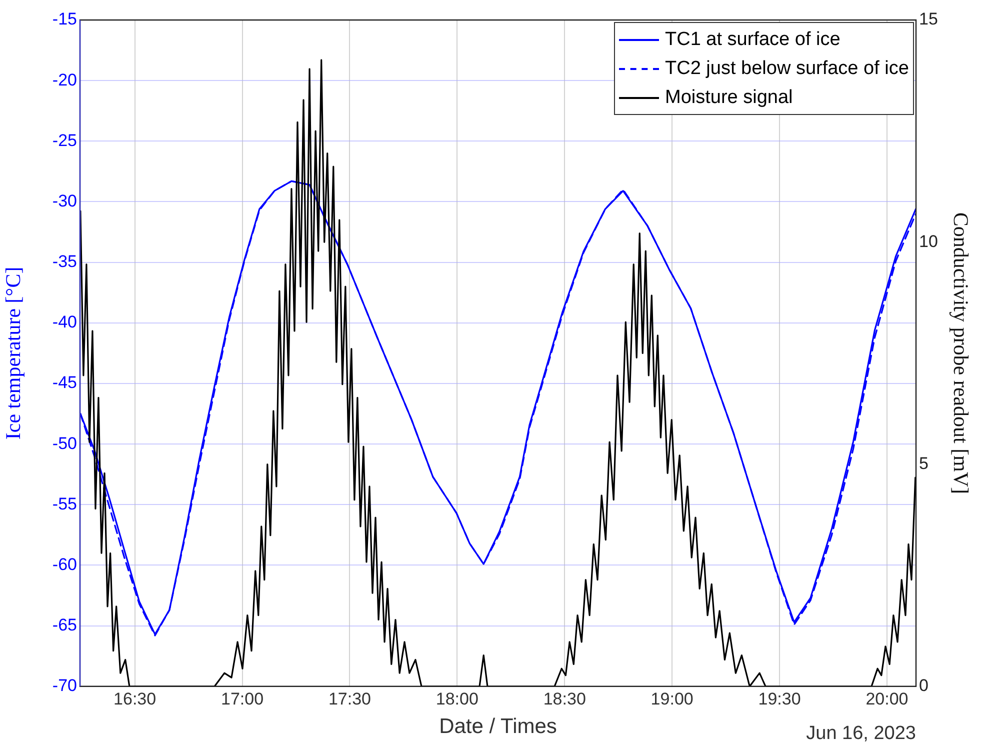  What do you see at coordinates (64, 443) in the screenshot?
I see `y-tick-label: -50` at bounding box center [64, 443].